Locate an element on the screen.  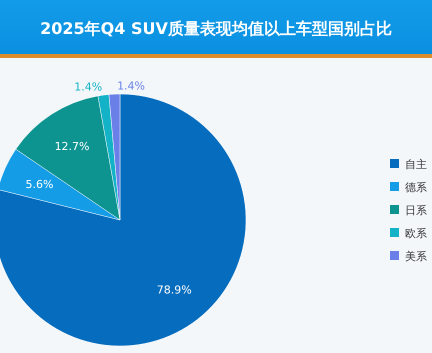
legend-label: 自主 is located at coordinates (416, 164).